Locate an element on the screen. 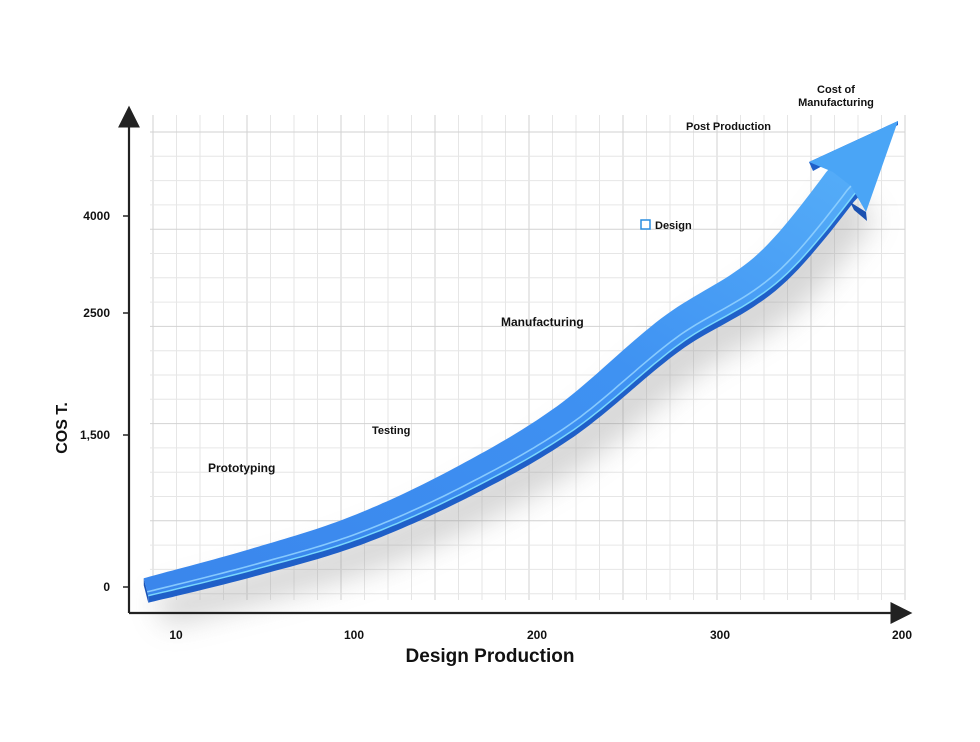 This screenshot has width=980, height=742. annotation-design: Design is located at coordinates (673, 226).